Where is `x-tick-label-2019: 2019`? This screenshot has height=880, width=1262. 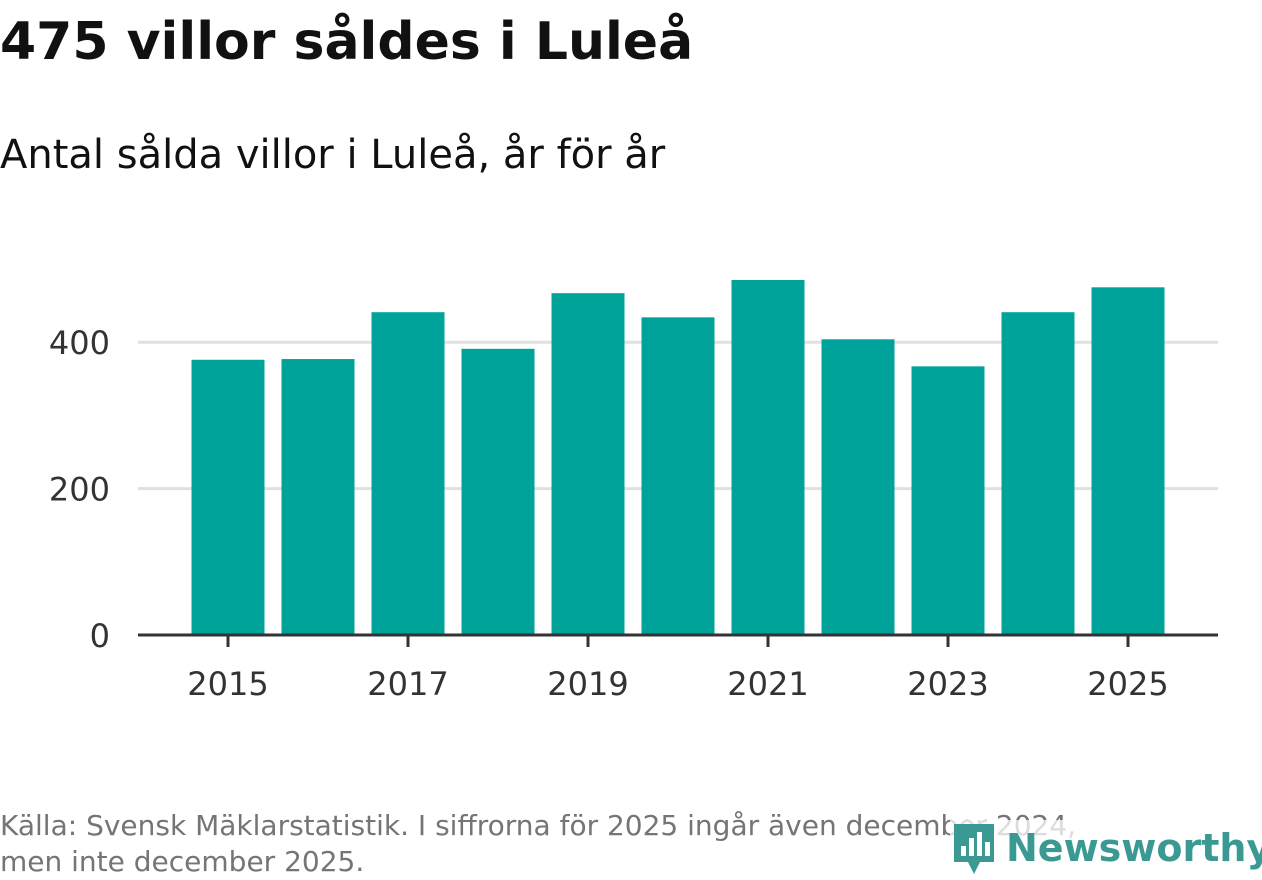 x-tick-label-2019: 2019 is located at coordinates (587, 684).